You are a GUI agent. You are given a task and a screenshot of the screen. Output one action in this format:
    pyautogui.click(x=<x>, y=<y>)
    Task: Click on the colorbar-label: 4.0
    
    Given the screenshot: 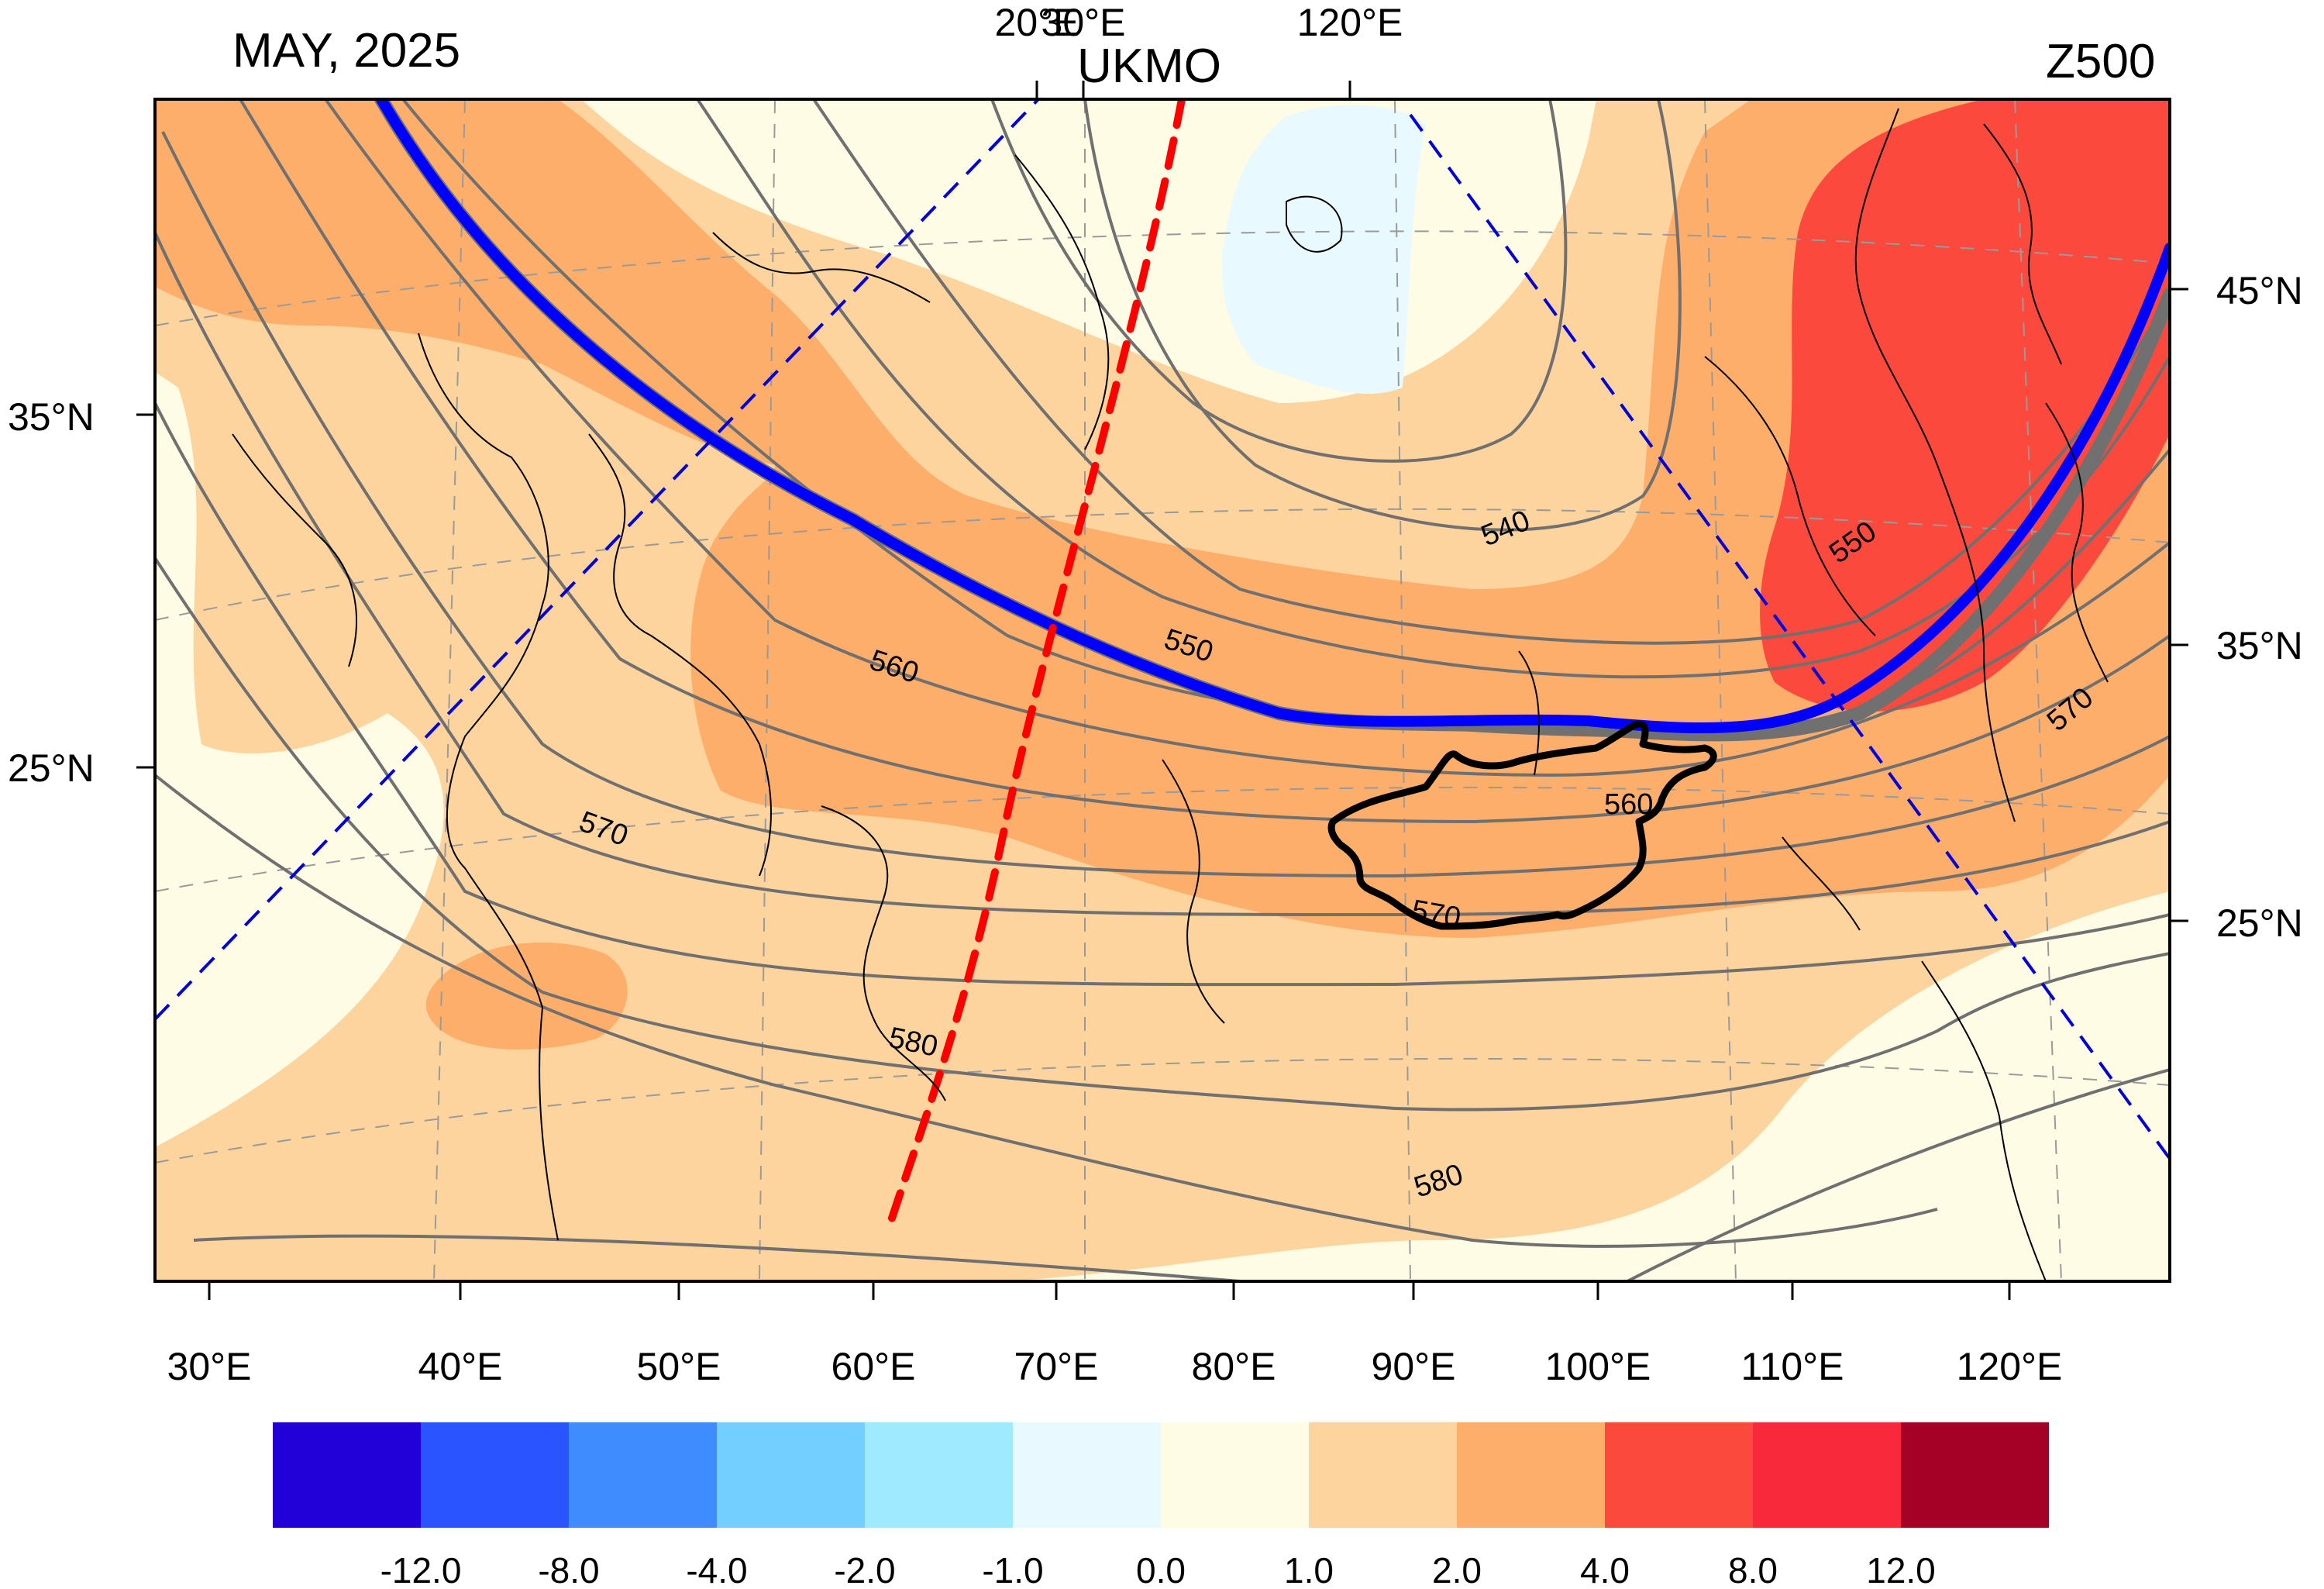 What is the action you would take?
    pyautogui.click(x=1605, y=1569)
    